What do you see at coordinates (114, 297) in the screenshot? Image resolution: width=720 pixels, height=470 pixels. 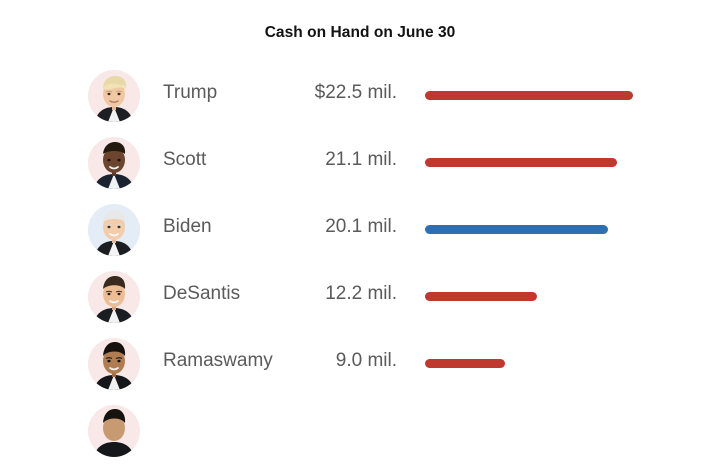 I see `avatar-desantis` at bounding box center [114, 297].